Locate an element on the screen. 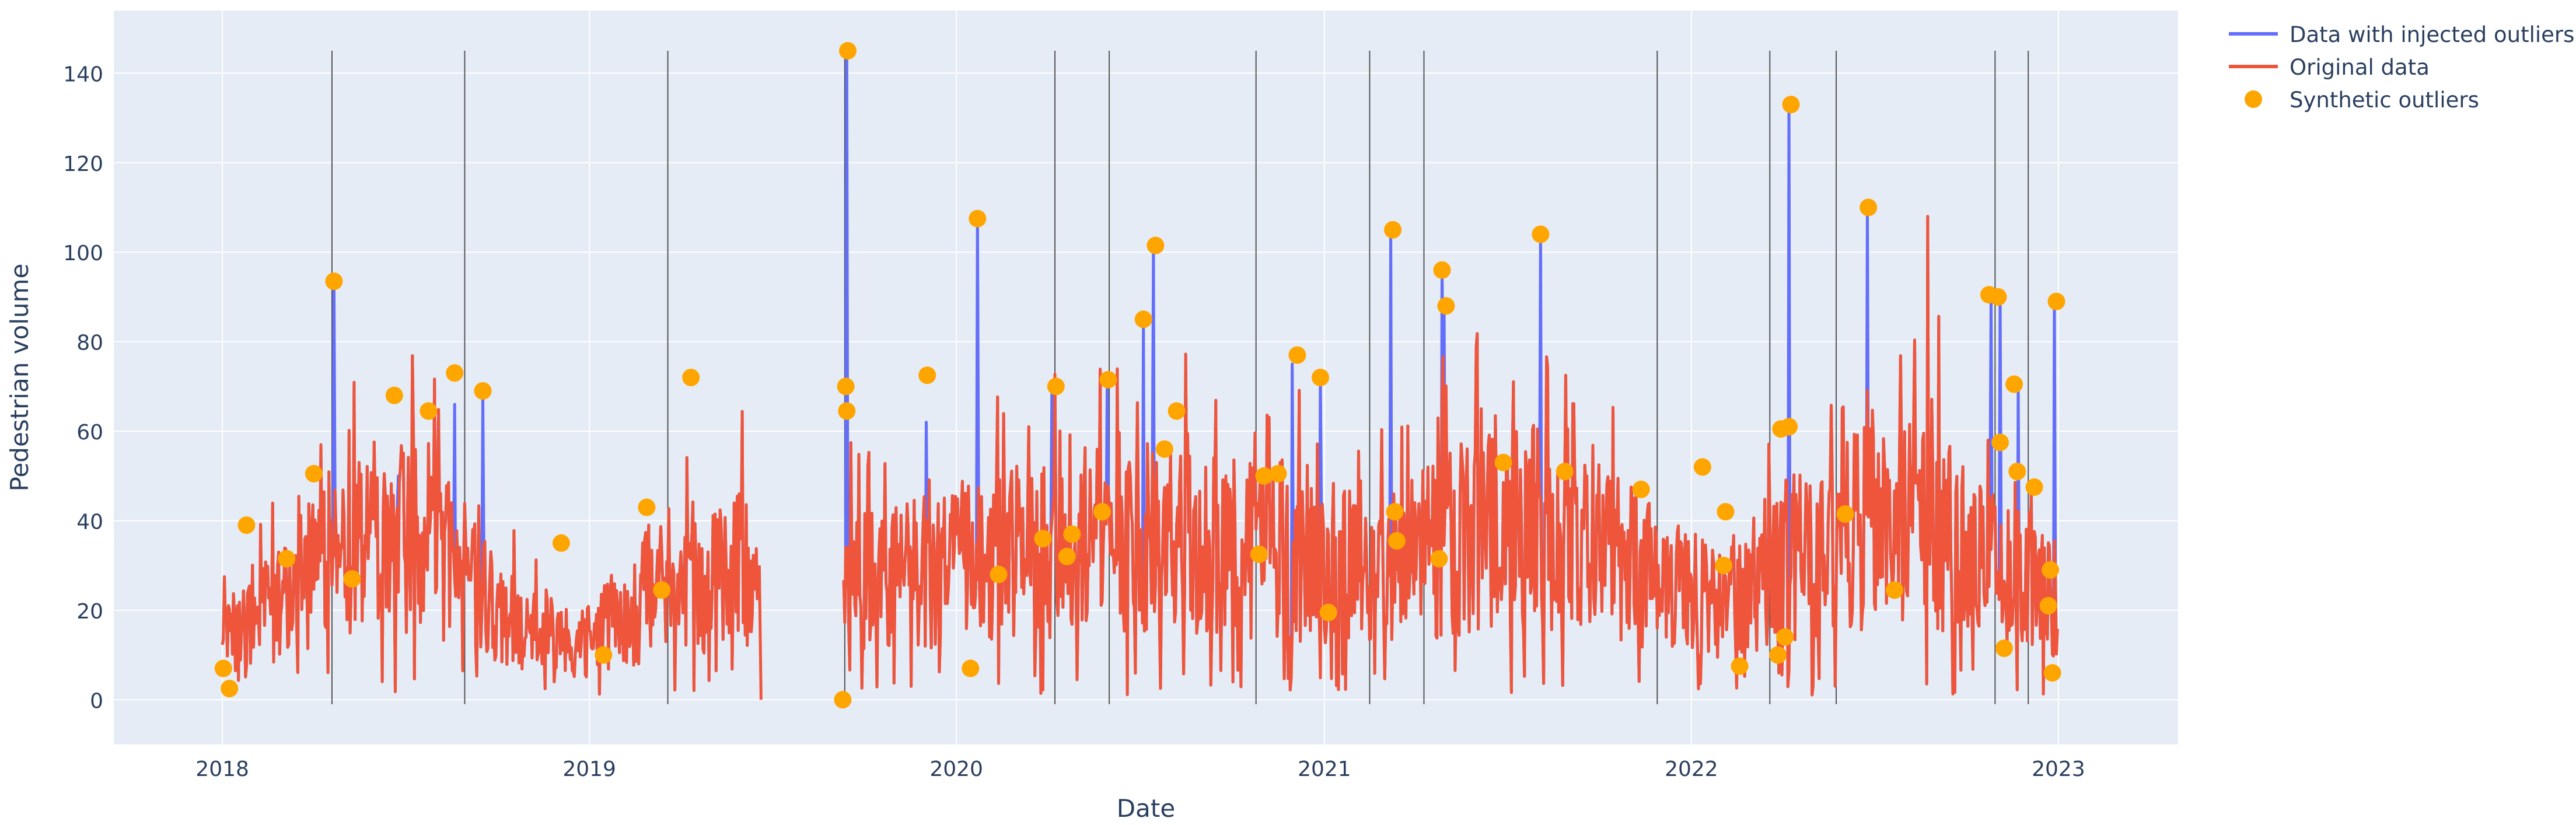 This screenshot has height=825, width=2576. y-tick-label: 120 is located at coordinates (83, 164).